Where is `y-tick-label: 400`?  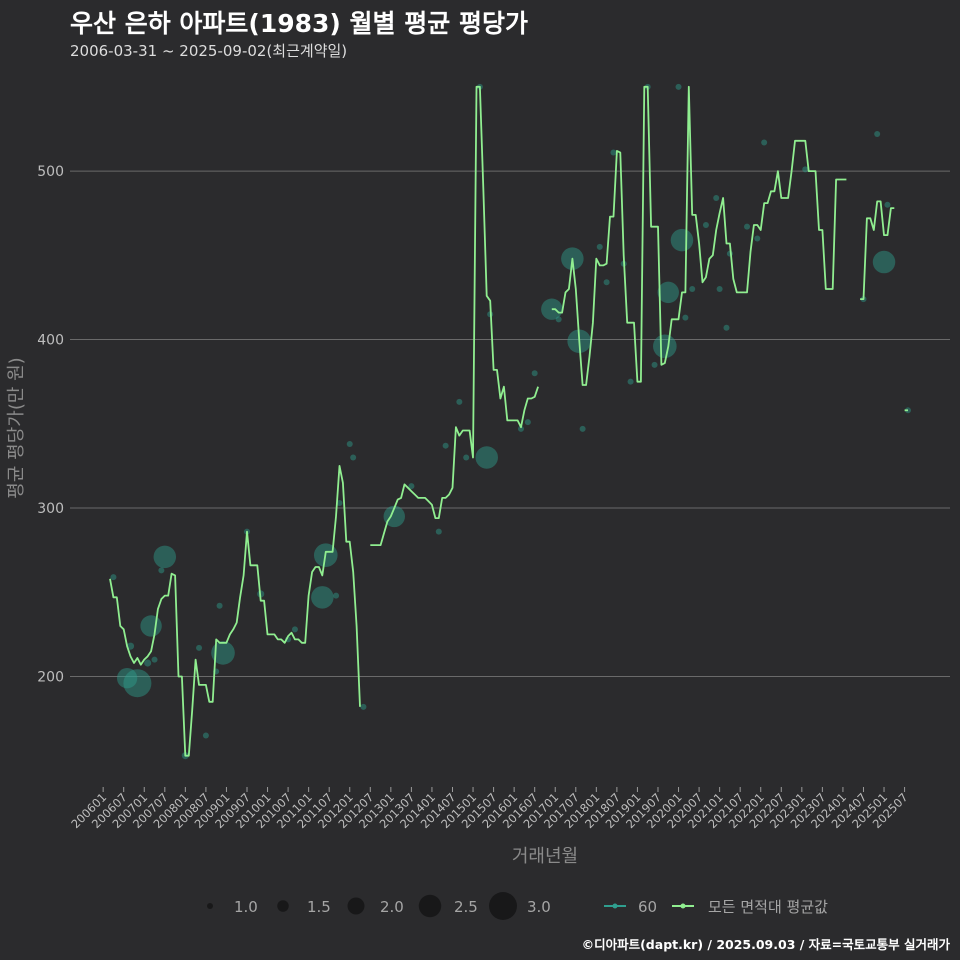 y-tick-label: 400 is located at coordinates (50, 341).